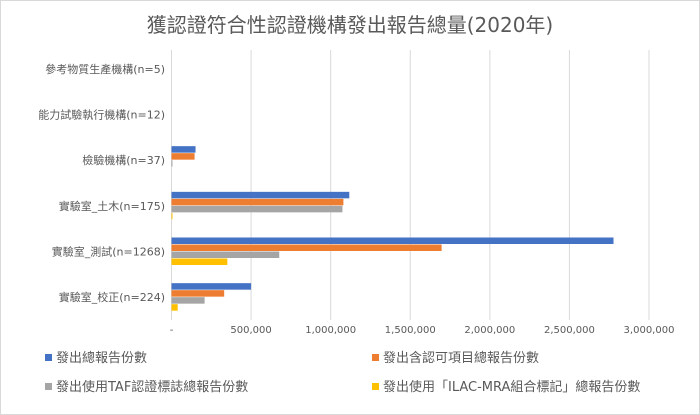 The height and width of the screenshot is (415, 700). I want to click on x-tick-label: 1,000,000, so click(330, 330).